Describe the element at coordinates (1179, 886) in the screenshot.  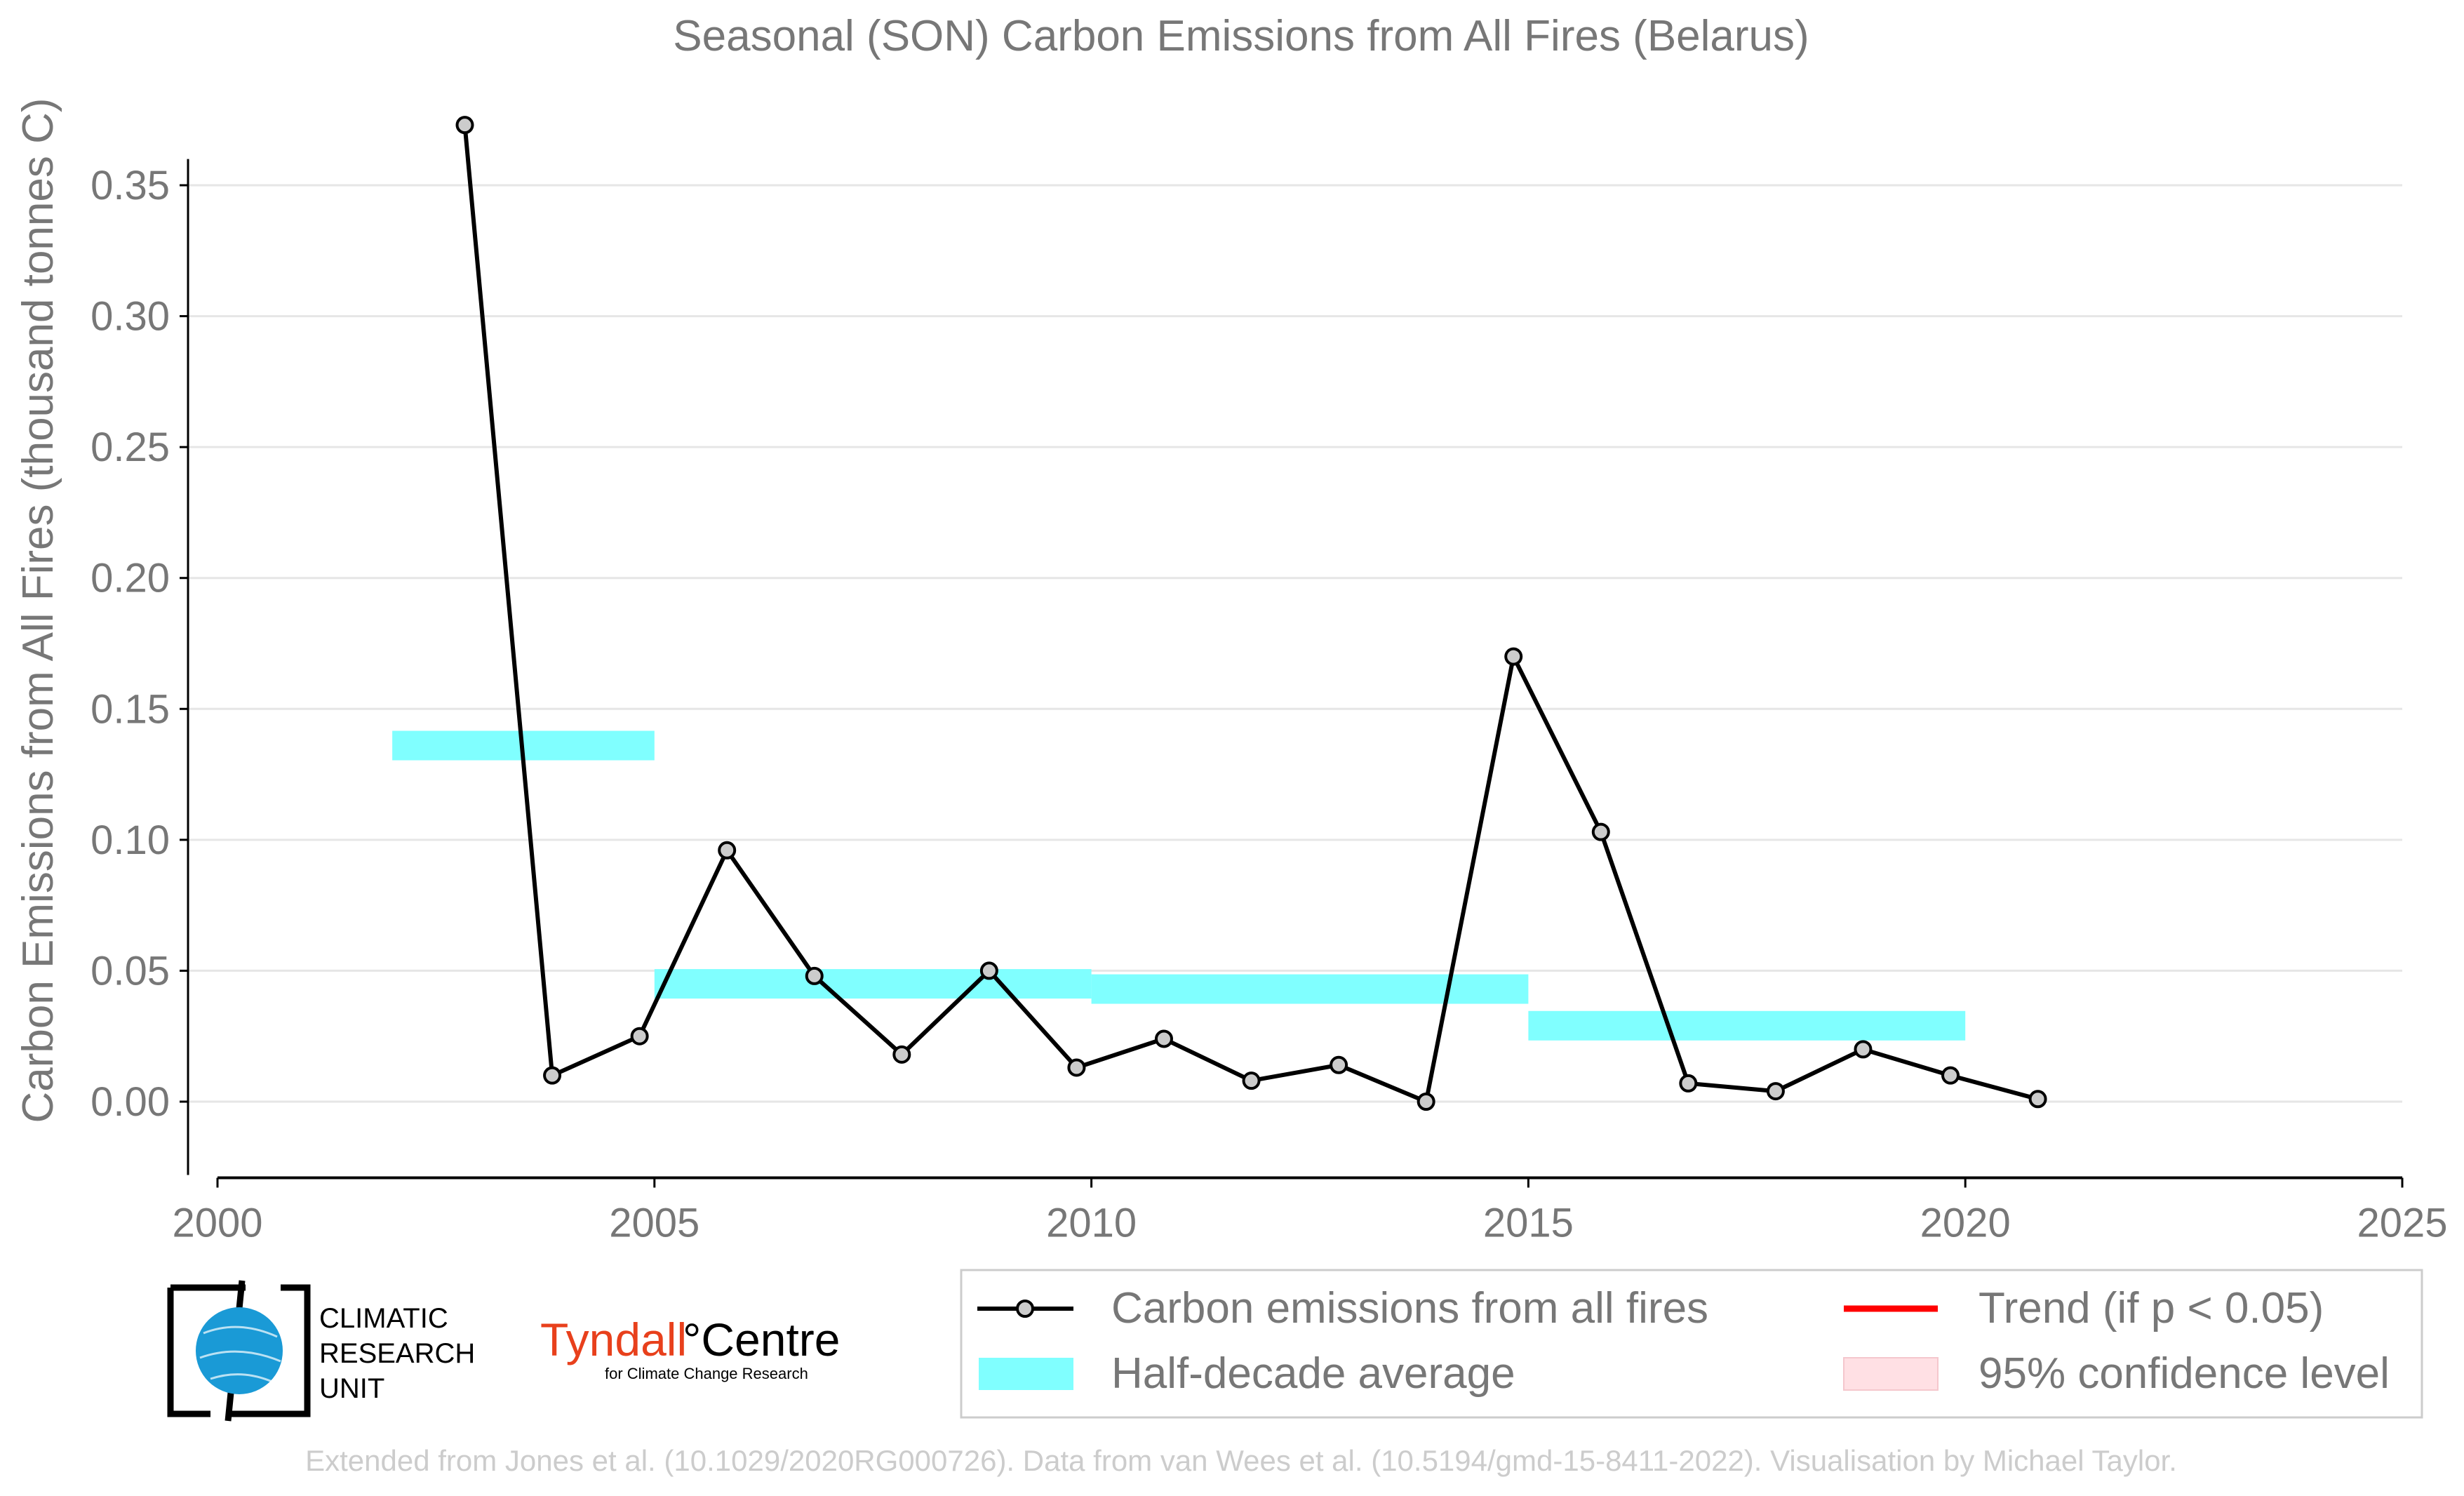
I see `half-decade-average-bars` at that location.